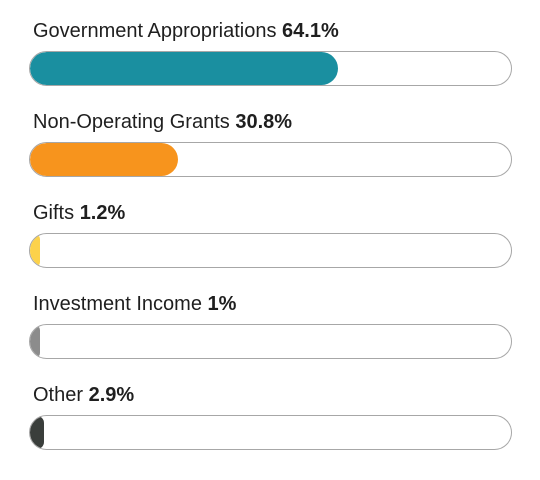 The width and height of the screenshot is (540, 480). What do you see at coordinates (117, 304) in the screenshot?
I see `category-label: Investment Income` at bounding box center [117, 304].